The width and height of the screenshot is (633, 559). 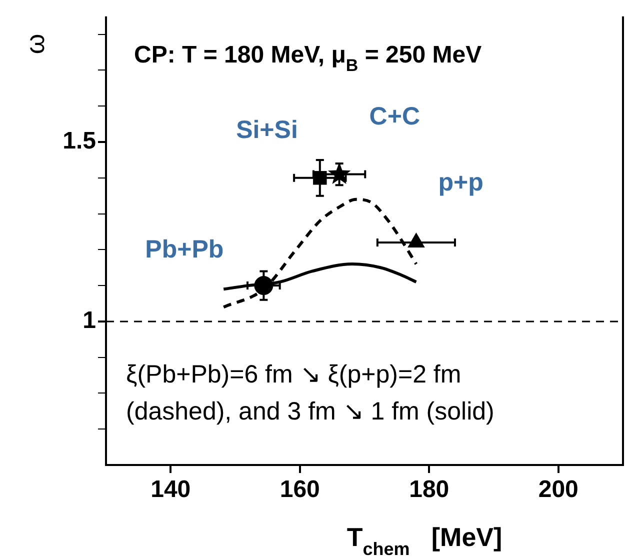 I want to click on y-tick-label: 1.5, so click(x=79, y=141).